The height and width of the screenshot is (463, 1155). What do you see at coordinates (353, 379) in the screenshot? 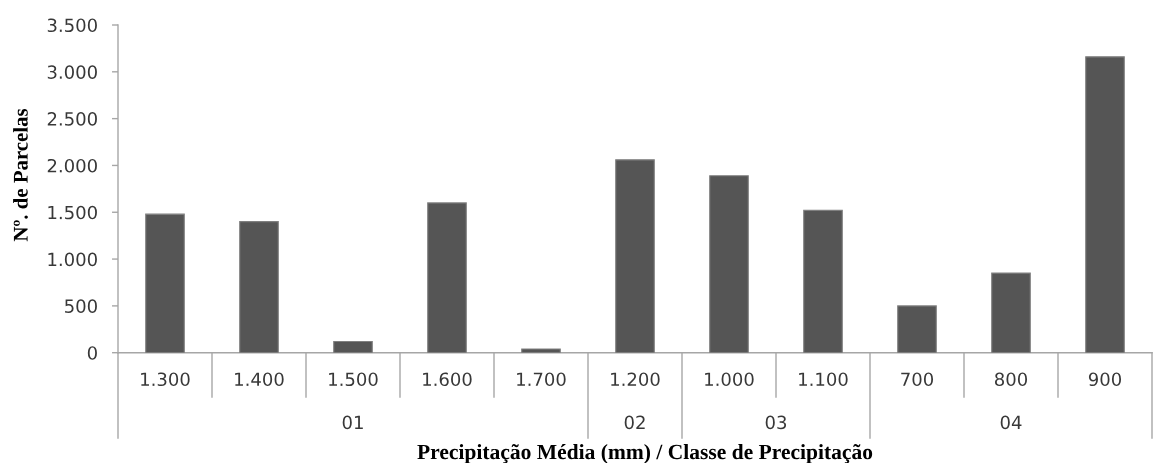
I see `x-tick-label: 1.500` at bounding box center [353, 379].